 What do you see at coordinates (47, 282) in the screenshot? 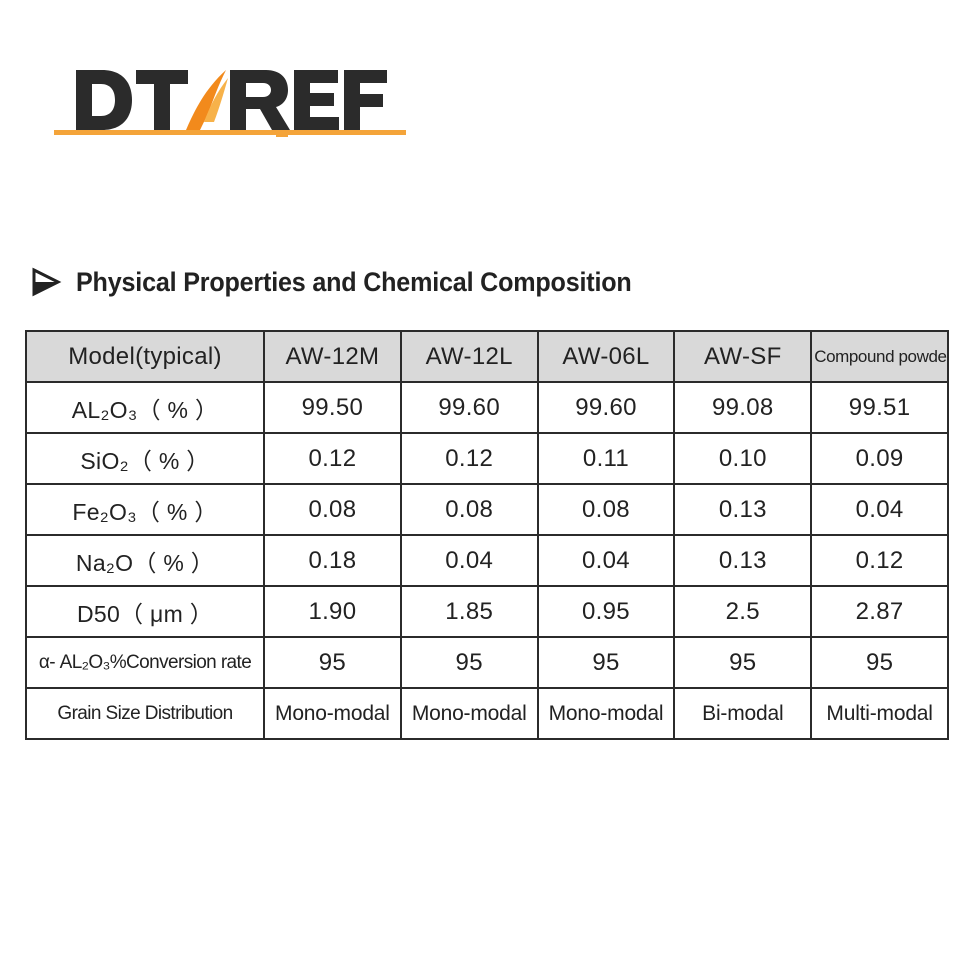
I see `triangle-arrow-icon` at bounding box center [47, 282].